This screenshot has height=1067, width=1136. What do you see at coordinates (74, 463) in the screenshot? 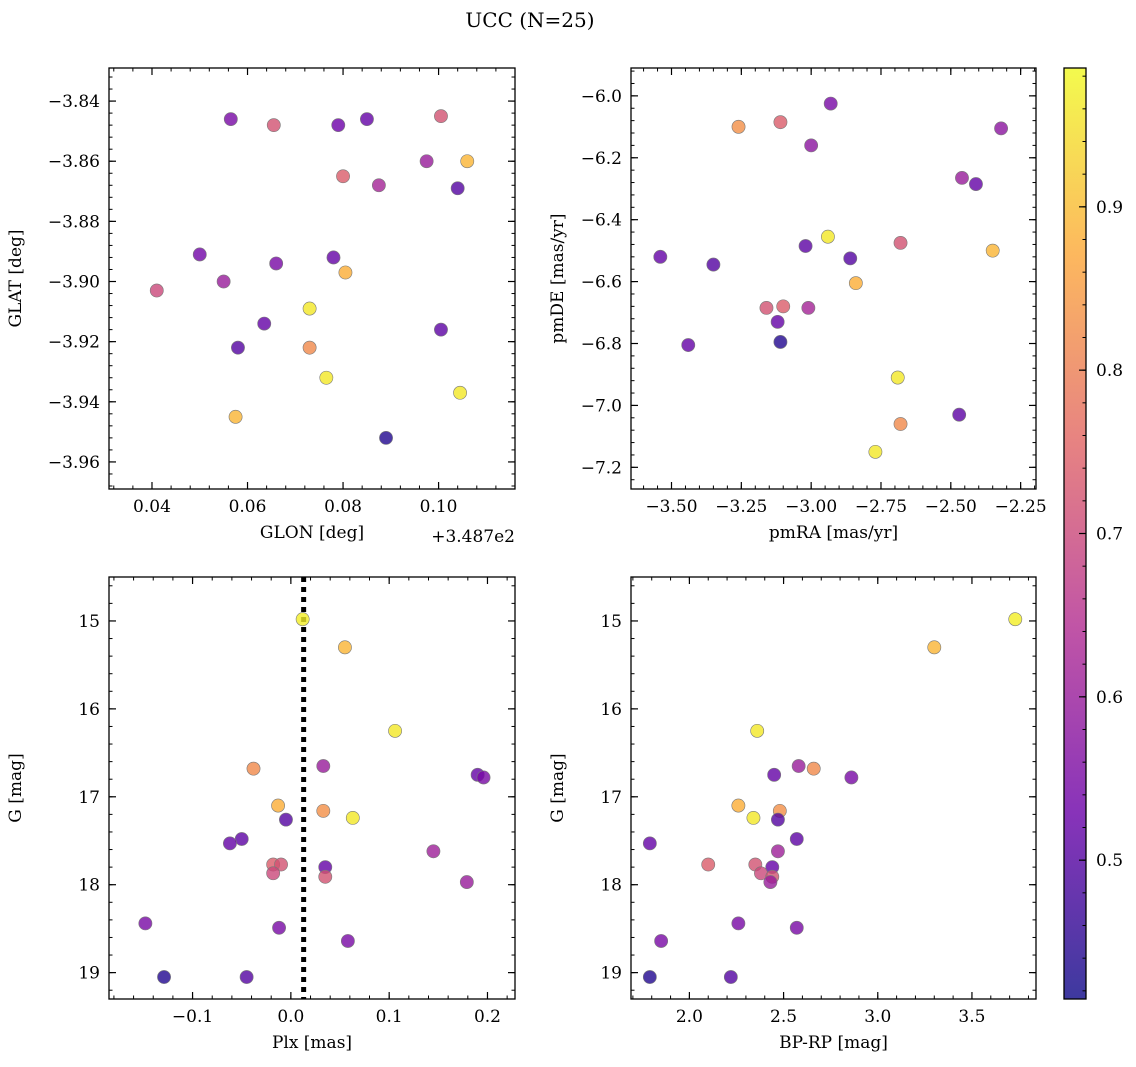
I see `y-tick-label: −3.96` at bounding box center [74, 463].